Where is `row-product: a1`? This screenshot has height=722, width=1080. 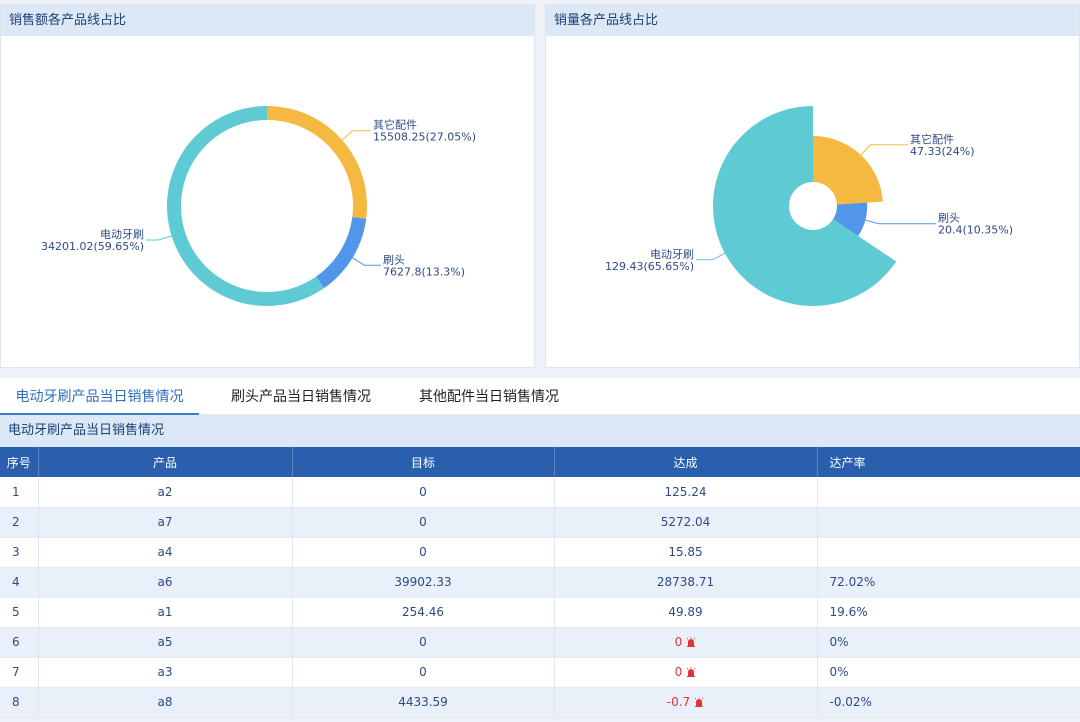
row-product: a1 is located at coordinates (165, 612).